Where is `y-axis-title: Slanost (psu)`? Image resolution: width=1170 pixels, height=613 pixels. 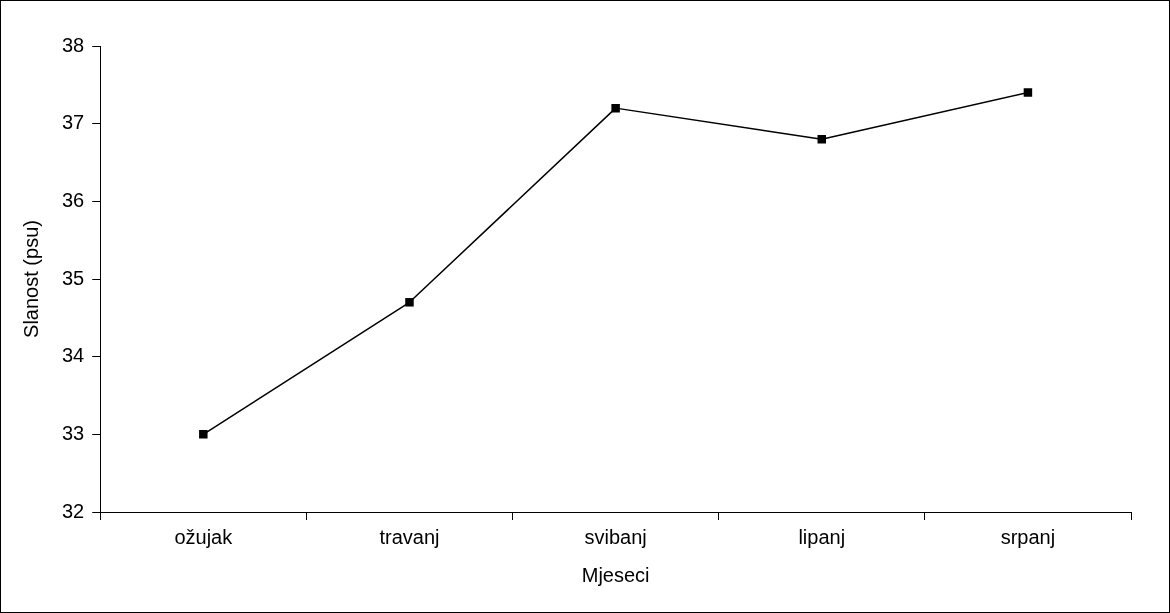
y-axis-title: Slanost (psu) is located at coordinates (30, 279).